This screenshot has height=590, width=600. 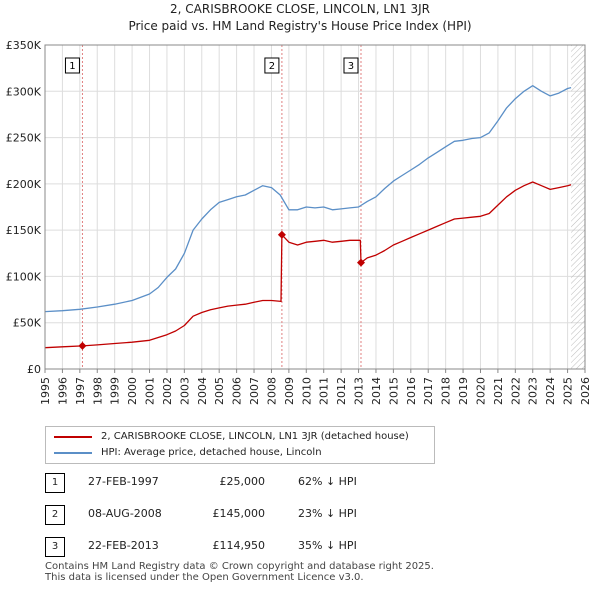 What do you see at coordinates (289, 391) in the screenshot?
I see `x-tick-label: 2009` at bounding box center [289, 391].